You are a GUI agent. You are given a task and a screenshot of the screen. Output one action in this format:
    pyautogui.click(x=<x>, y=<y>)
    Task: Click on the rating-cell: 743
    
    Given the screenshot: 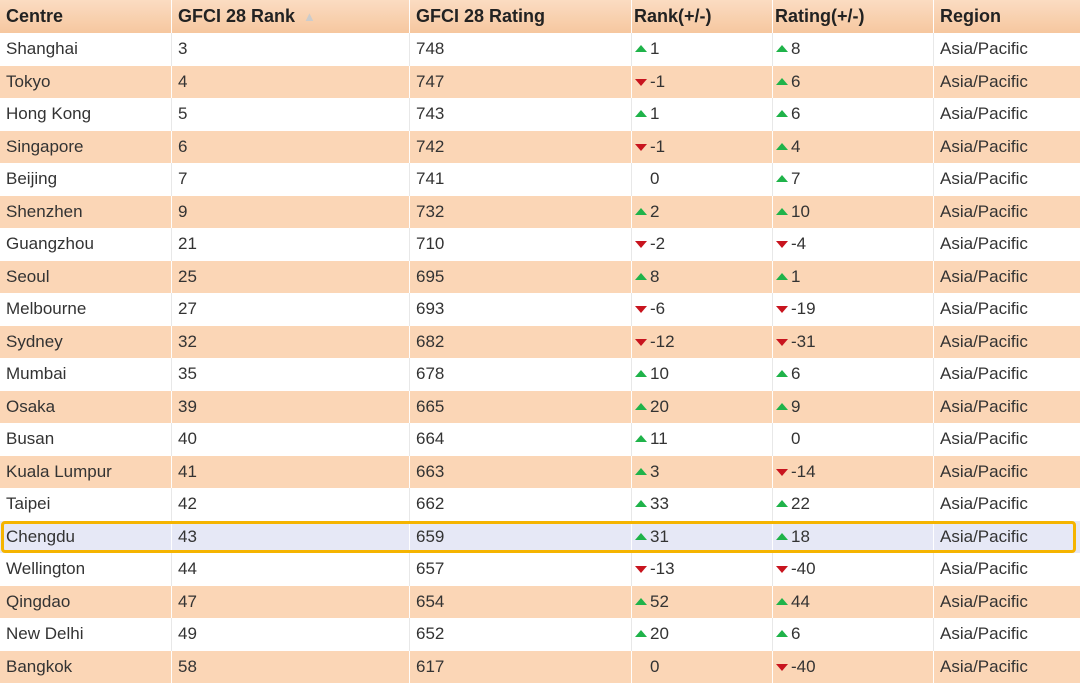 What is the action you would take?
    pyautogui.click(x=521, y=114)
    